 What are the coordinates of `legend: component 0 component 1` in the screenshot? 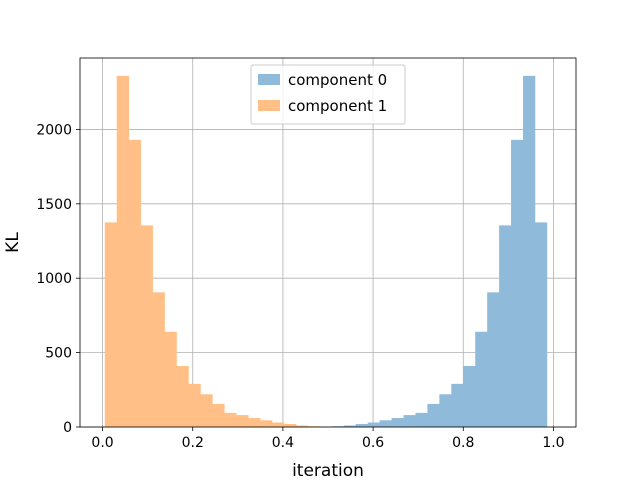 It's located at (328, 94).